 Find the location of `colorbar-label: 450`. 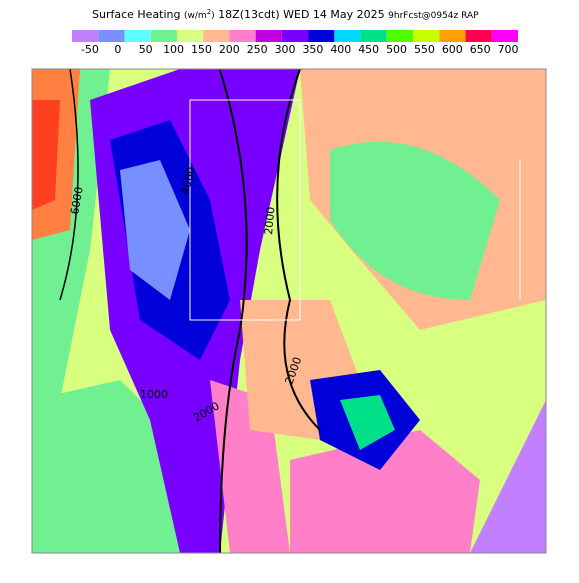

colorbar-label: 450 is located at coordinates (368, 49).